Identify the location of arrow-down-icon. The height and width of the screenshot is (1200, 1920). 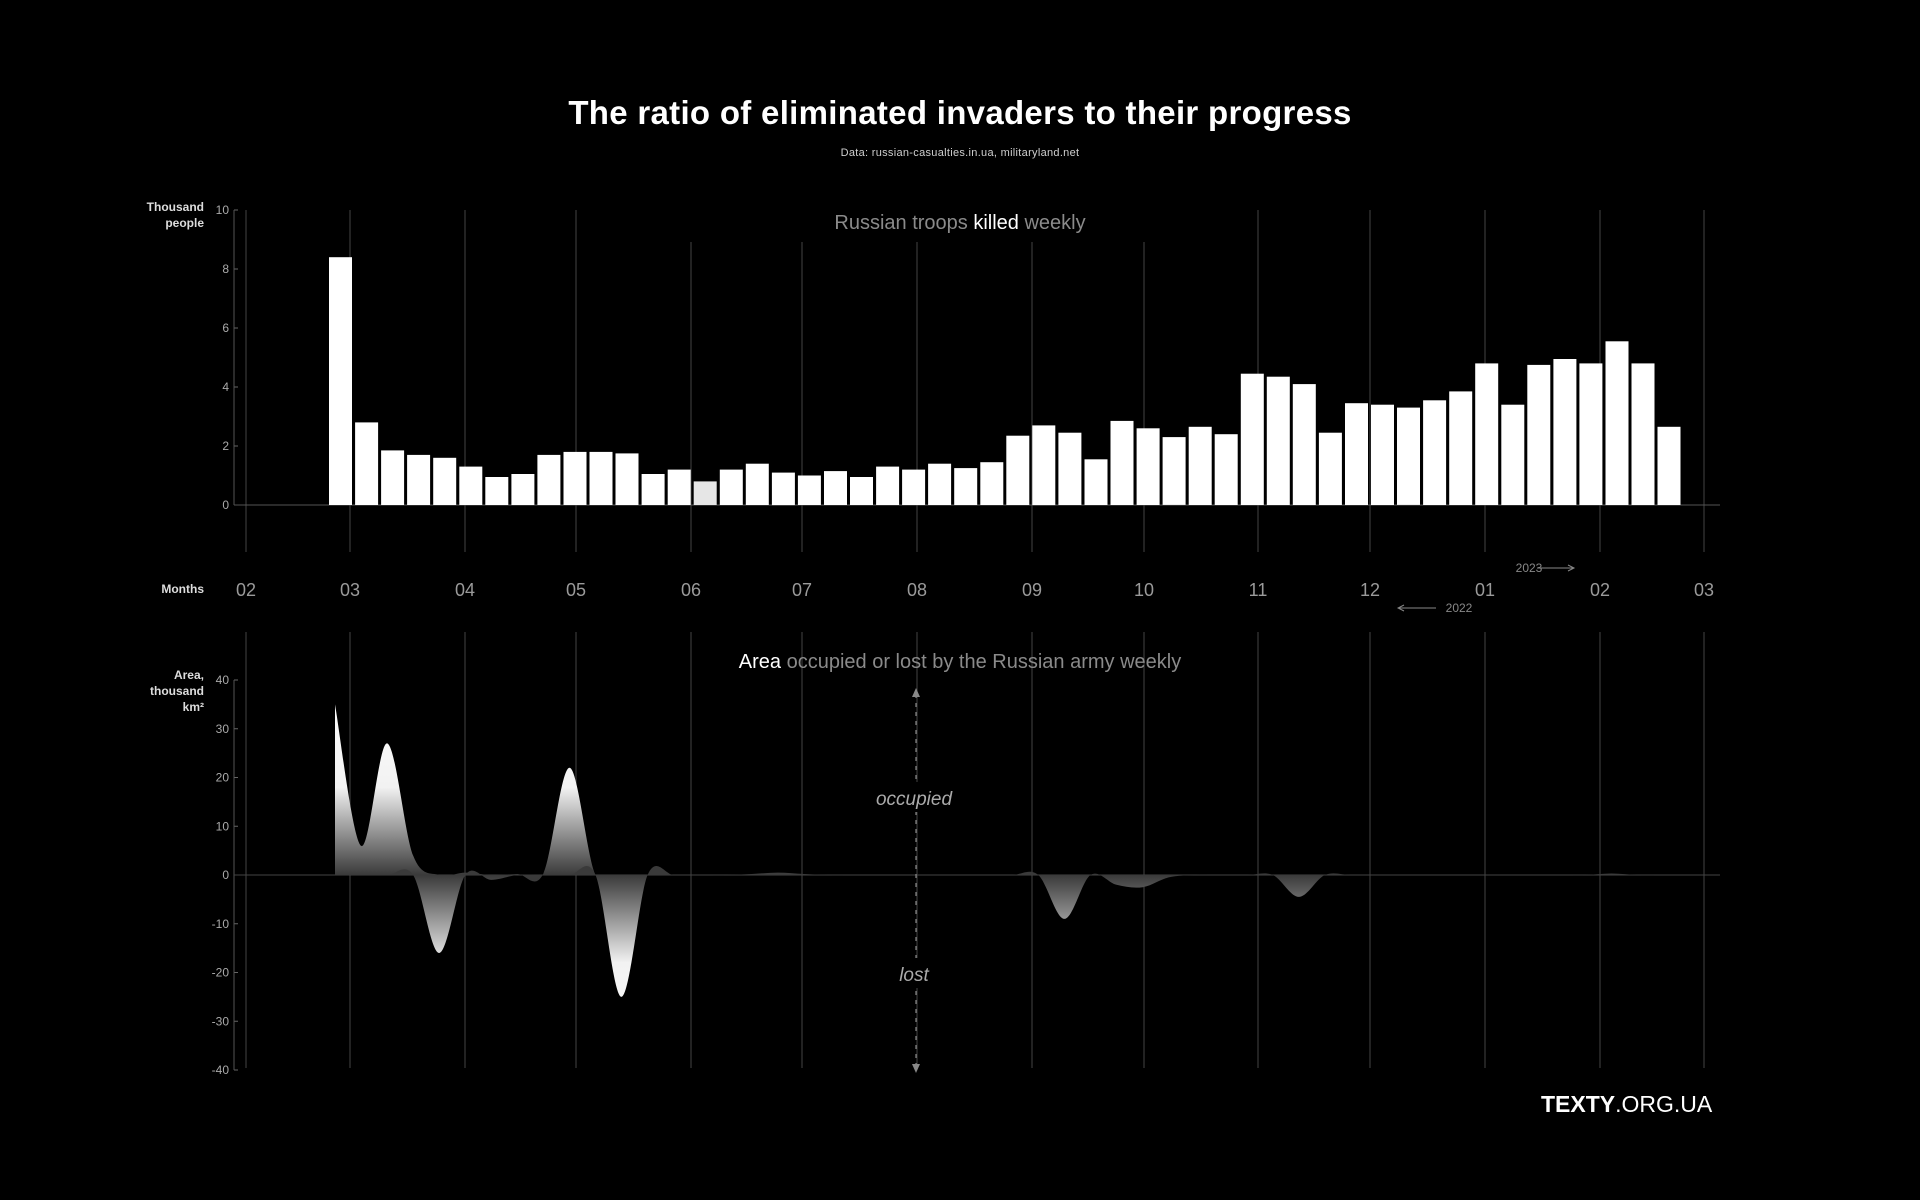
(916, 1068).